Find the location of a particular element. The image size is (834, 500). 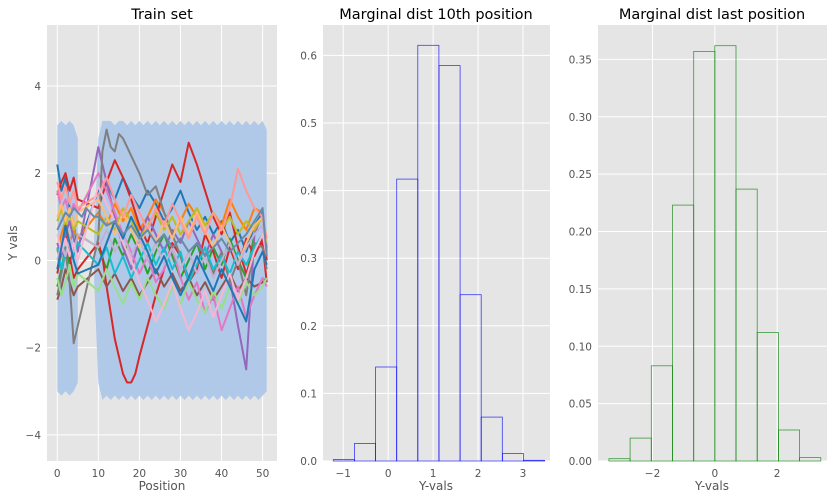

train-set-x-tick-label: 50 is located at coordinates (262, 474).